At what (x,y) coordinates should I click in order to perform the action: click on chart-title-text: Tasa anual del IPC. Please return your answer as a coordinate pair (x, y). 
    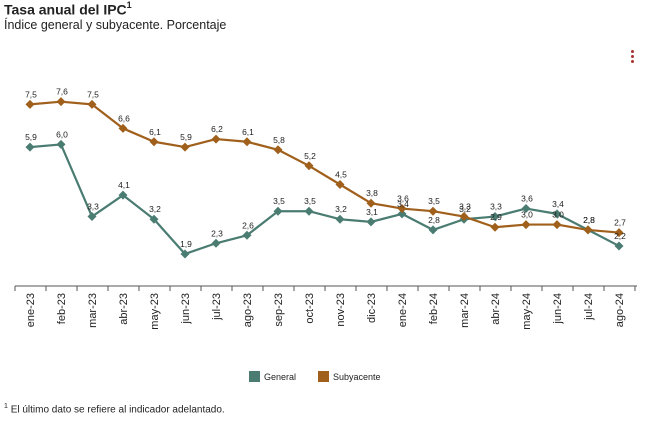
    Looking at the image, I should click on (65, 9).